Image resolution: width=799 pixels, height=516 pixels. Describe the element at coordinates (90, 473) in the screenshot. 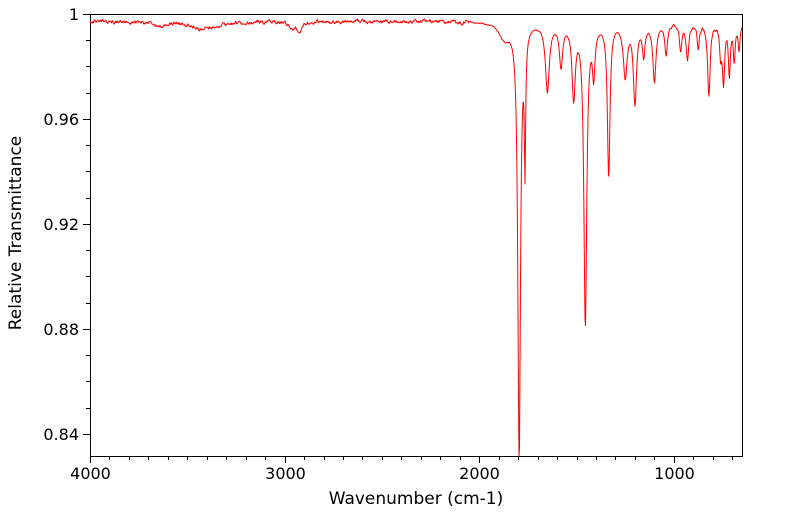

I see `x-tick-label: 4000` at that location.